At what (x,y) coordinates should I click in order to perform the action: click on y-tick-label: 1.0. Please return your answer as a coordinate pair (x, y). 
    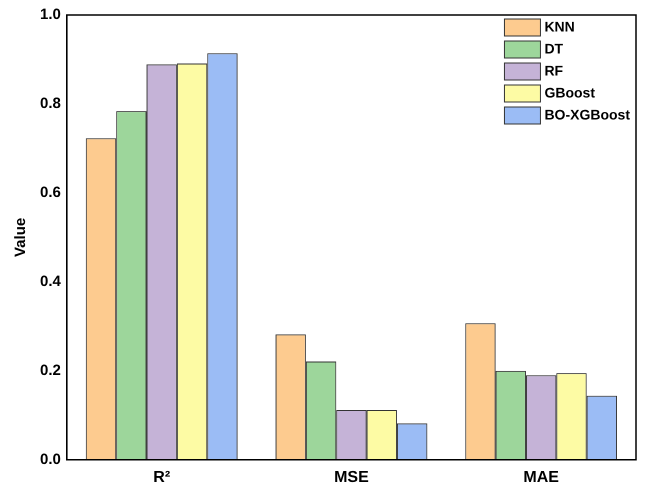
    Looking at the image, I should click on (50, 15).